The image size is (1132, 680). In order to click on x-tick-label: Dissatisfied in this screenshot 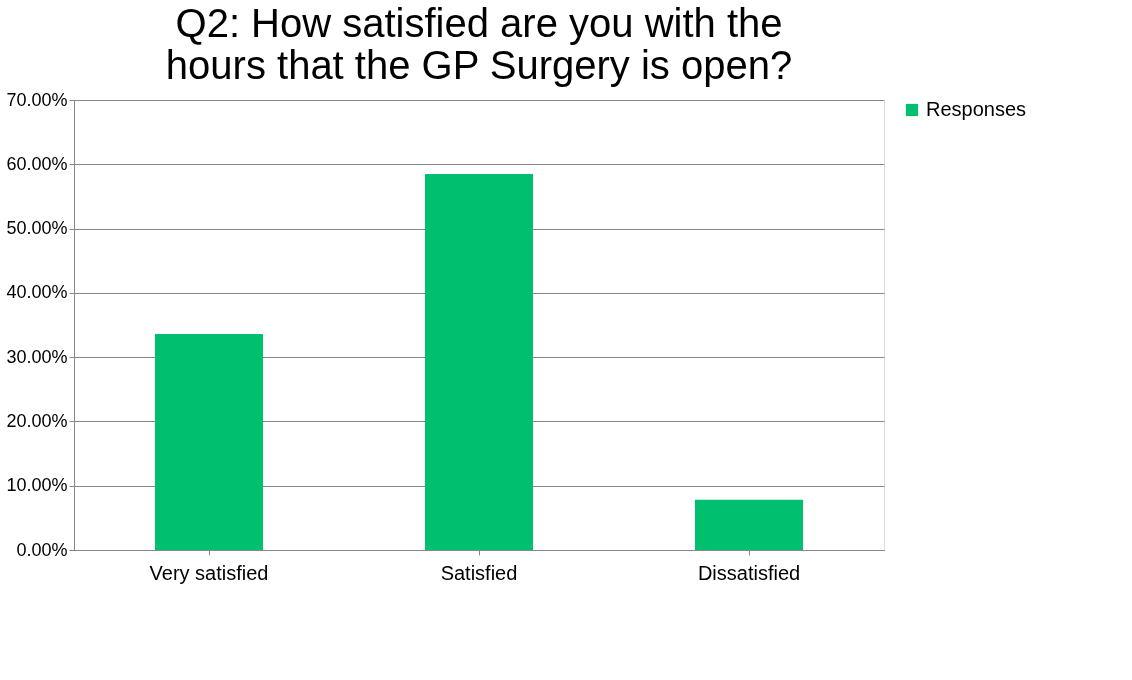, I will do `click(749, 572)`.